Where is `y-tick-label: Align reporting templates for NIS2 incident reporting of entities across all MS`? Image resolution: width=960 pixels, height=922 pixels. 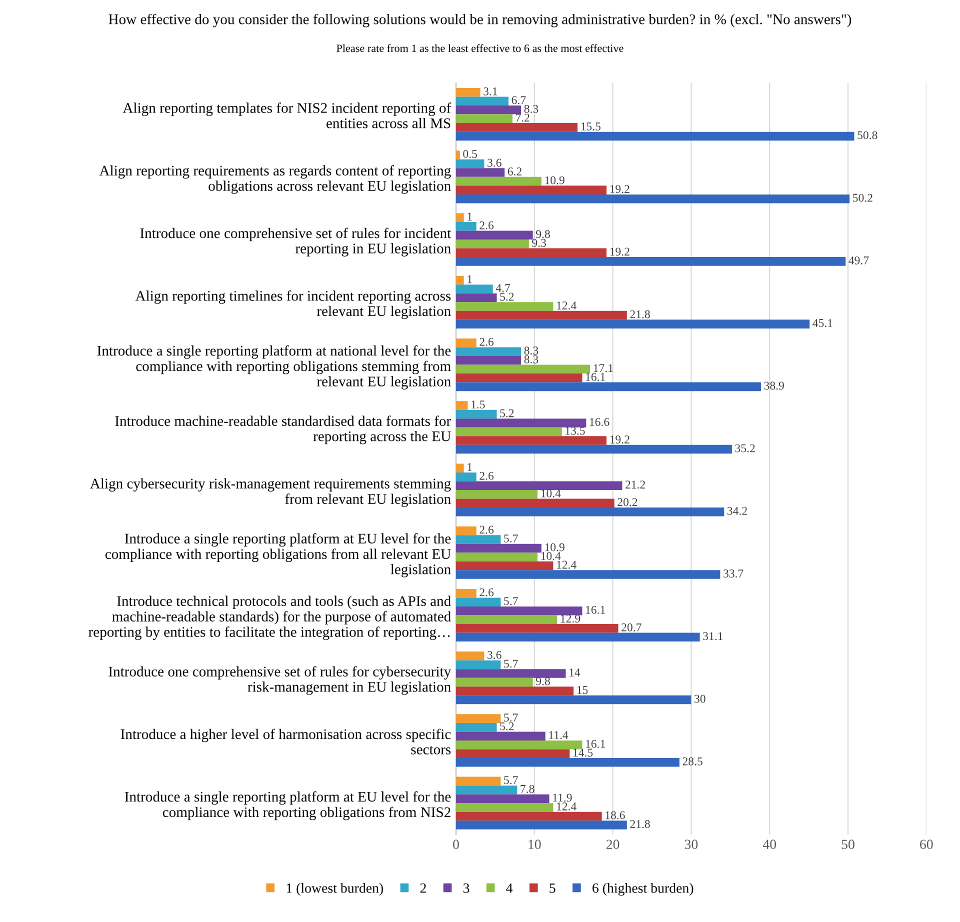
y-tick-label: Align reporting templates for NIS2 incident reporting of entities across all MS is located at coordinates (287, 115).